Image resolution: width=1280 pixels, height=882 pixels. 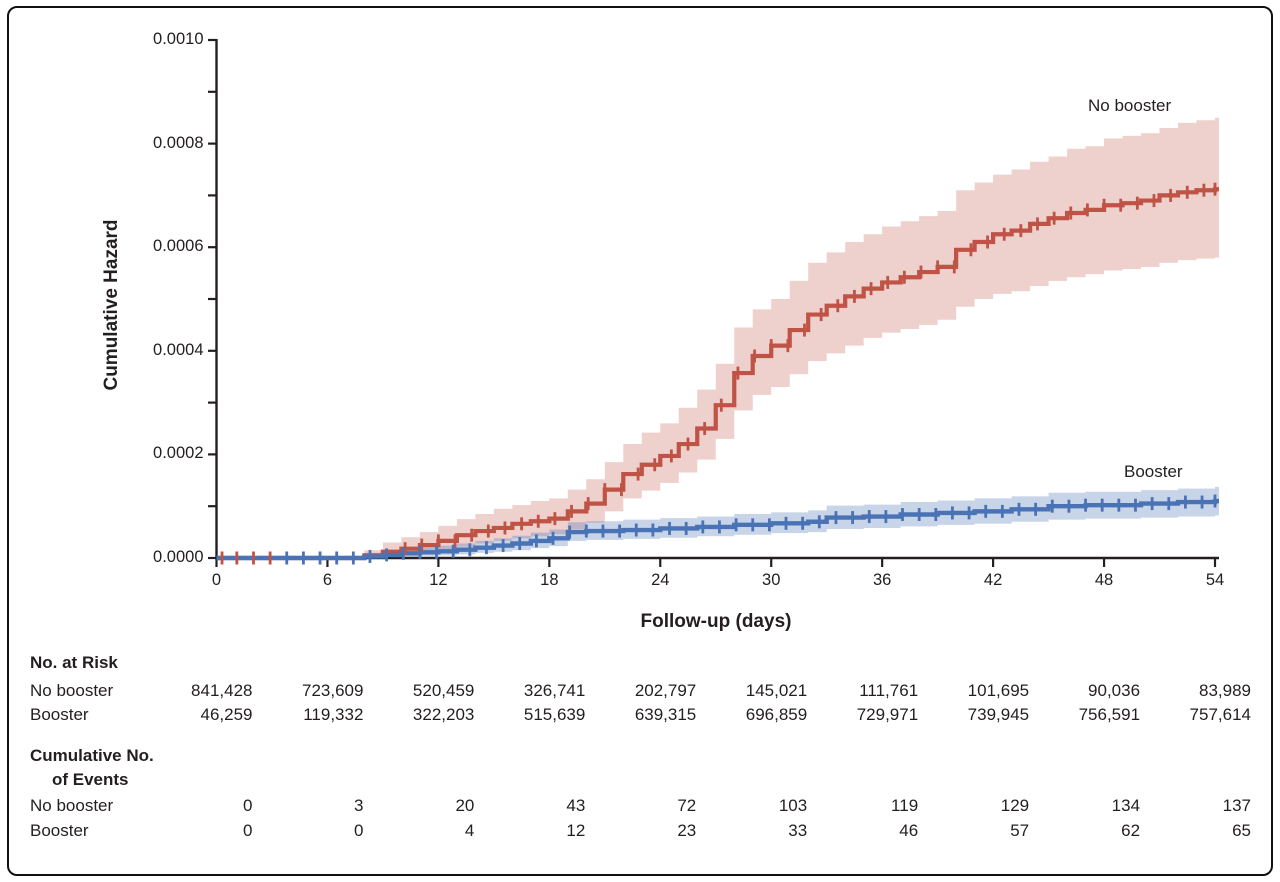 What do you see at coordinates (660, 580) in the screenshot?
I see `x-tick-label: 24` at bounding box center [660, 580].